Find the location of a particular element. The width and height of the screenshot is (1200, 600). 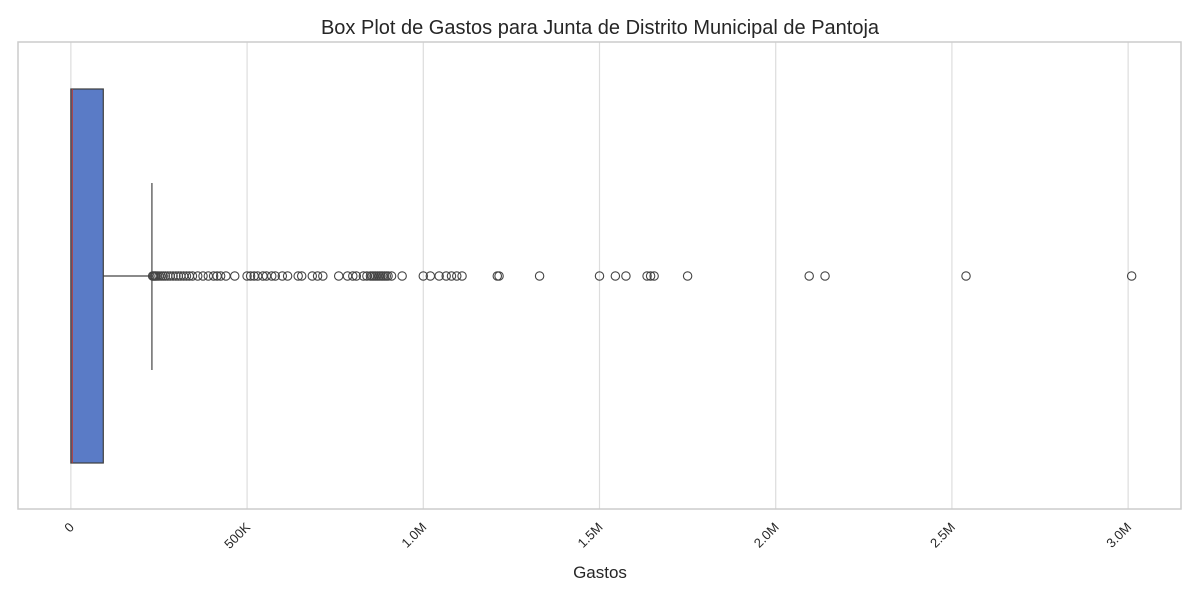

x-axis-label: Gastos is located at coordinates (600, 572).